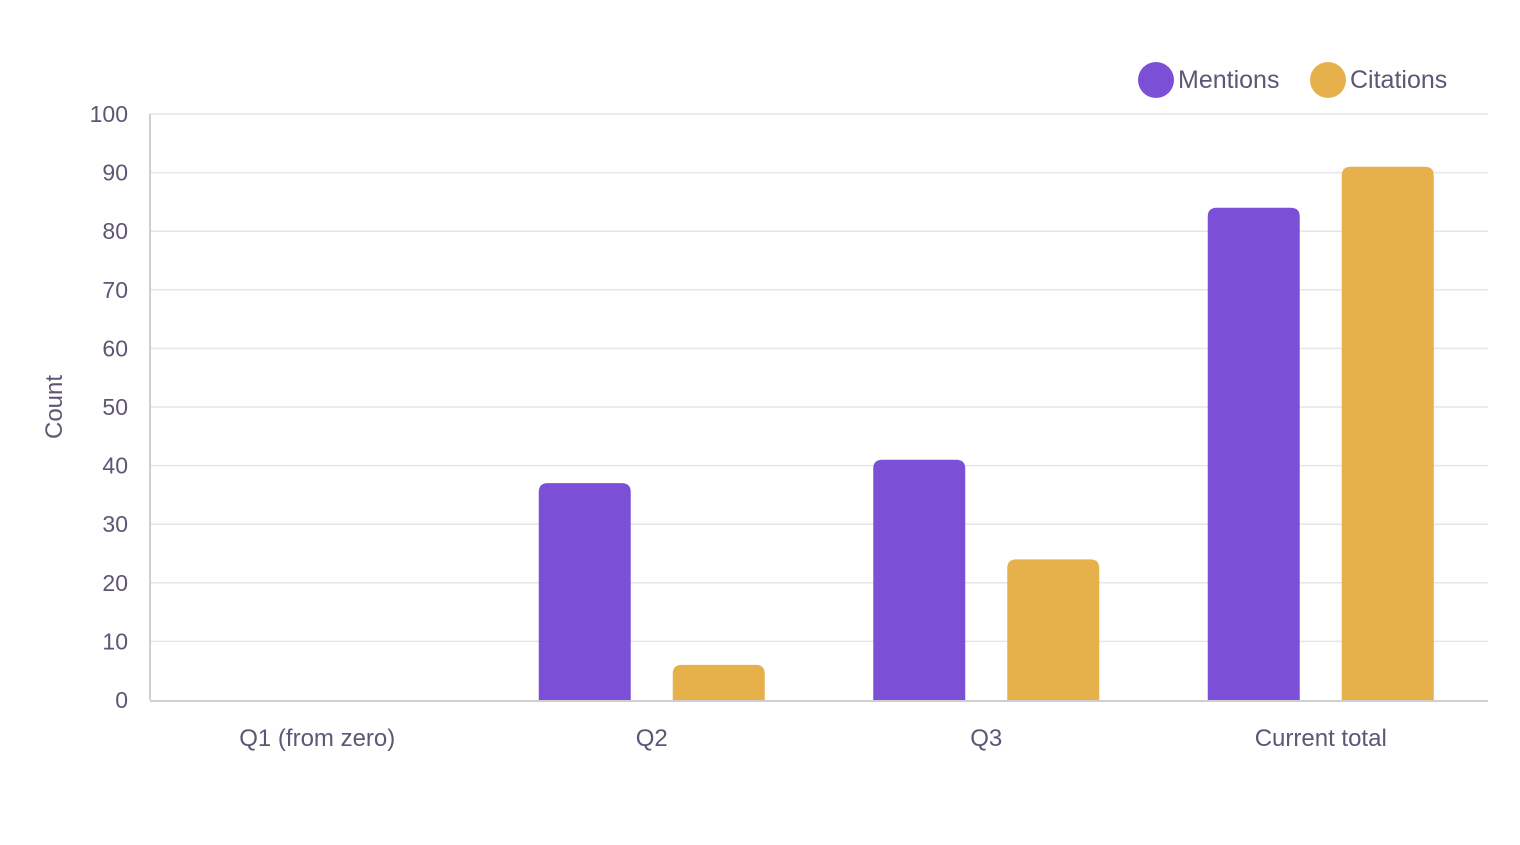 This screenshot has height=845, width=1520. I want to click on y-tick-label: 20, so click(115, 583).